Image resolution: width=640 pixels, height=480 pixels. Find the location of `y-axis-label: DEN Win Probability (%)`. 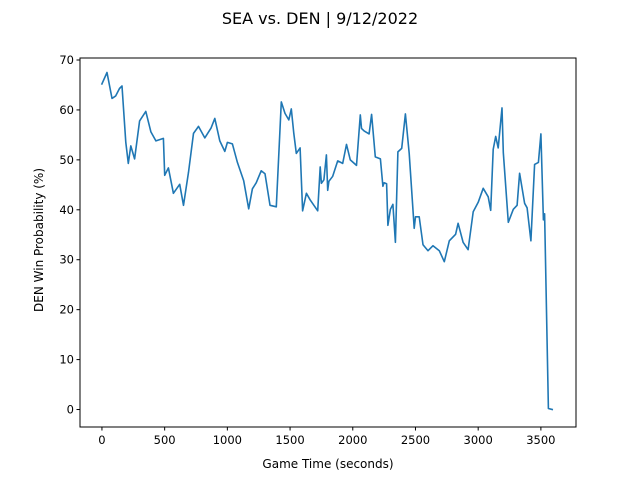

y-axis-label: DEN Win Probability (%) is located at coordinates (39, 240).